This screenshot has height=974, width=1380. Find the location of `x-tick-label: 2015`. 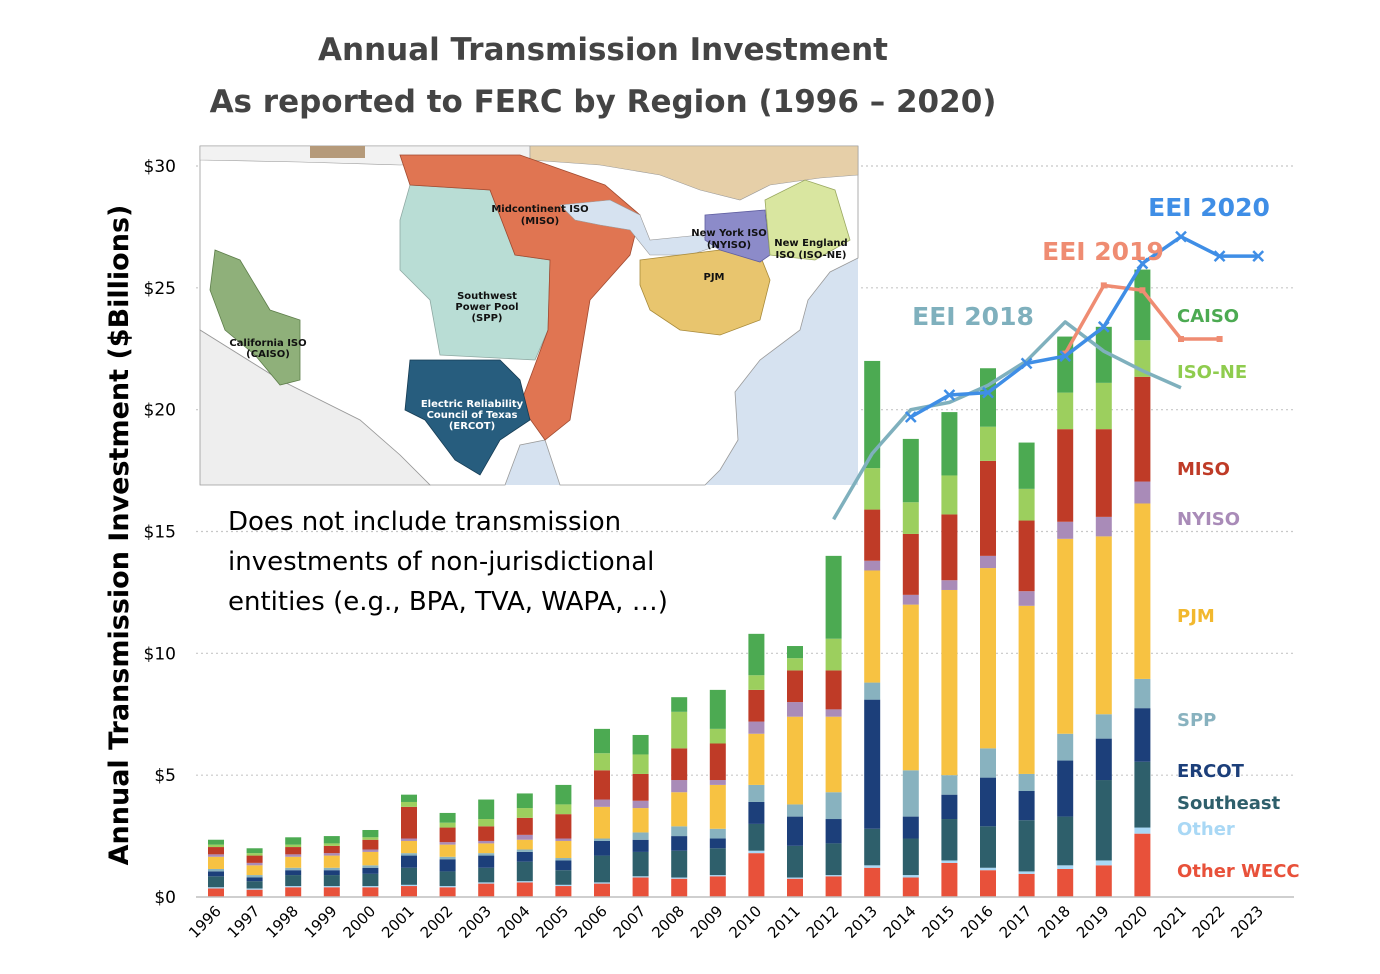

x-tick-label: 2015 is located at coordinates (938, 922).